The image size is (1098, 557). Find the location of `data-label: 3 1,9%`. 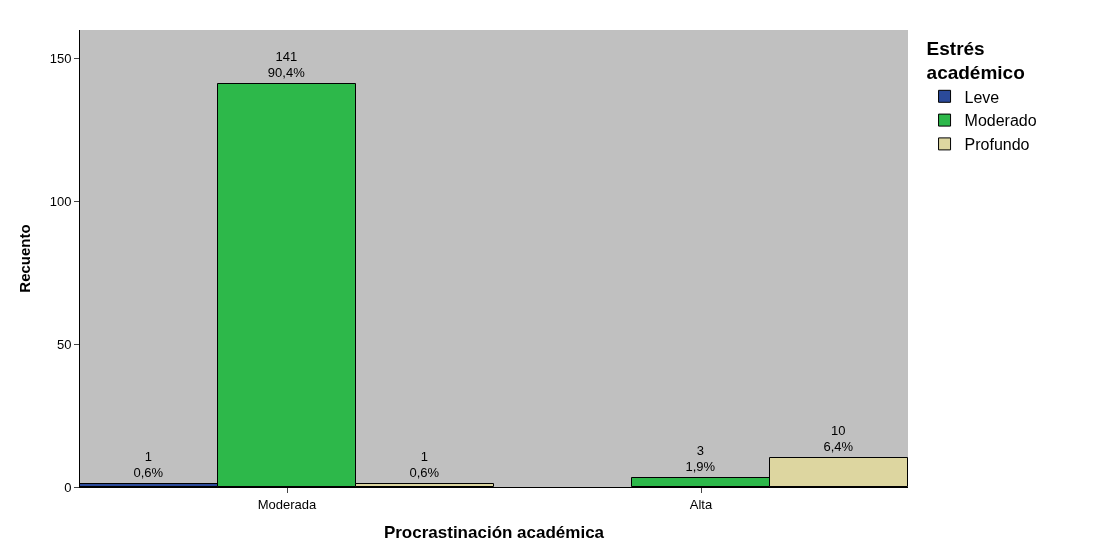

data-label: 3 1,9% is located at coordinates (700, 458).